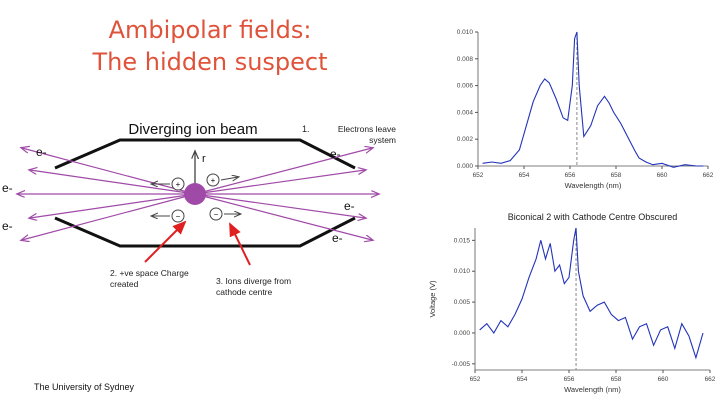 The height and width of the screenshot is (405, 720). What do you see at coordinates (224, 214) in the screenshot?
I see `particle-minus-right: −` at bounding box center [224, 214].